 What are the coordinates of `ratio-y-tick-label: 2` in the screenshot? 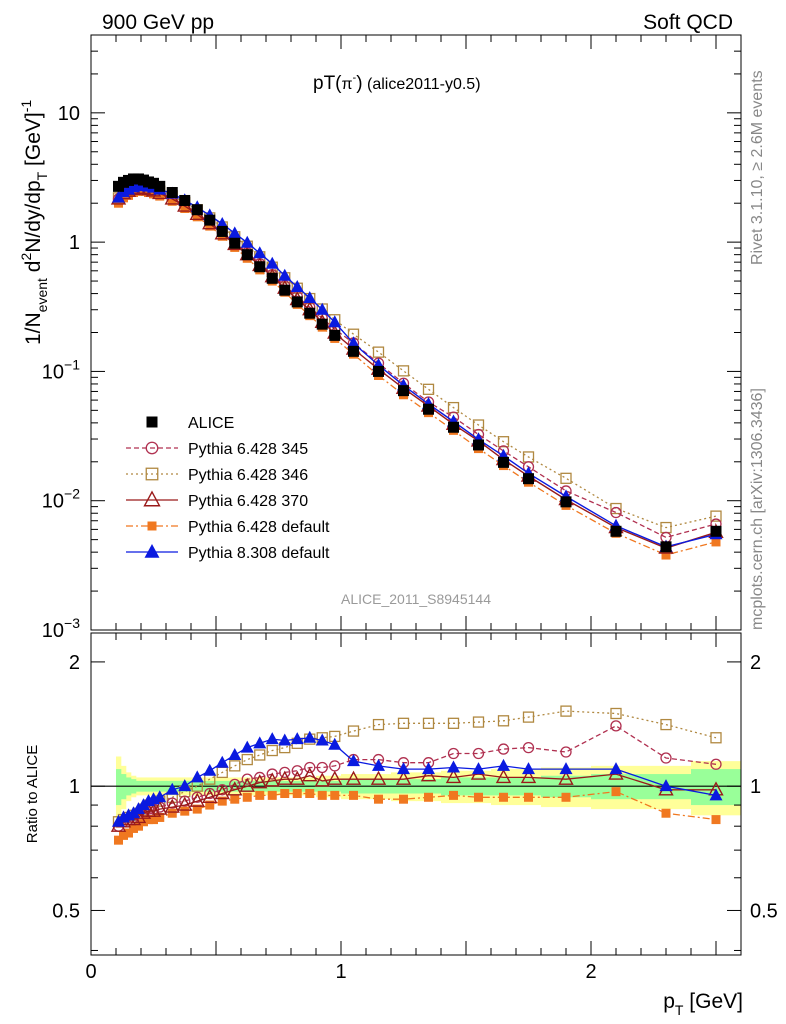 It's located at (74, 663).